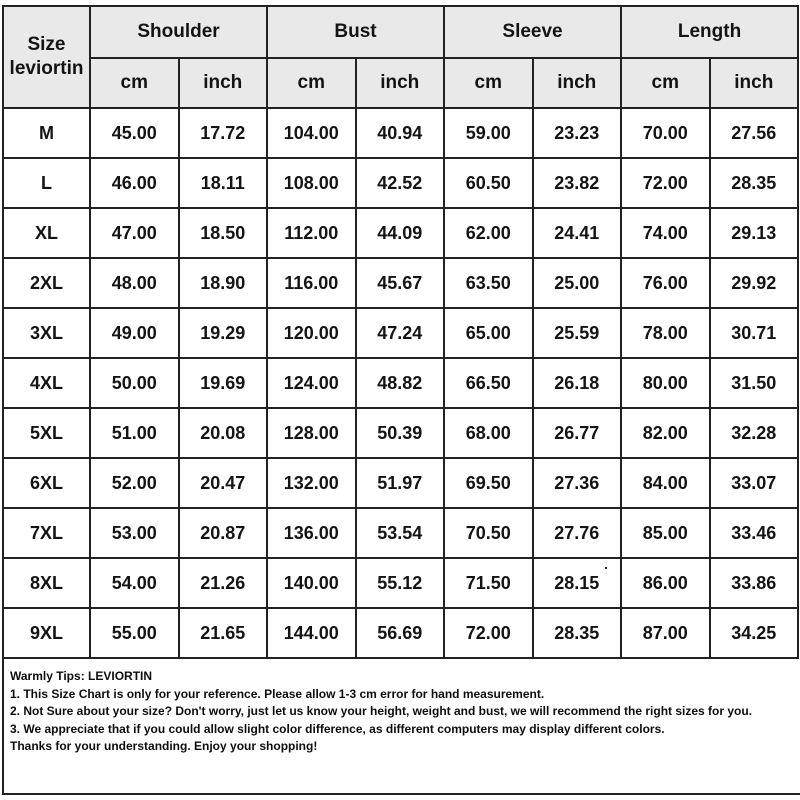 Image resolution: width=800 pixels, height=800 pixels. I want to click on value-cell: 51.97, so click(400, 483).